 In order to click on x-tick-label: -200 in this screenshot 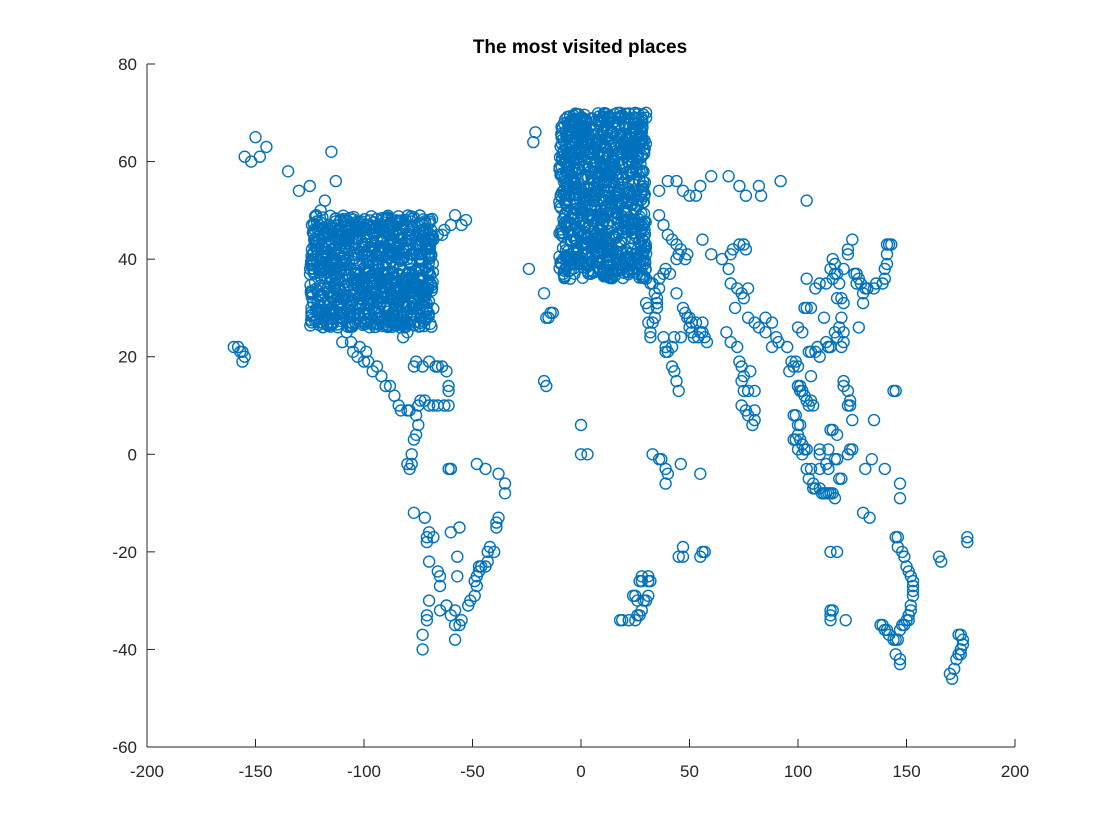, I will do `click(147, 771)`.